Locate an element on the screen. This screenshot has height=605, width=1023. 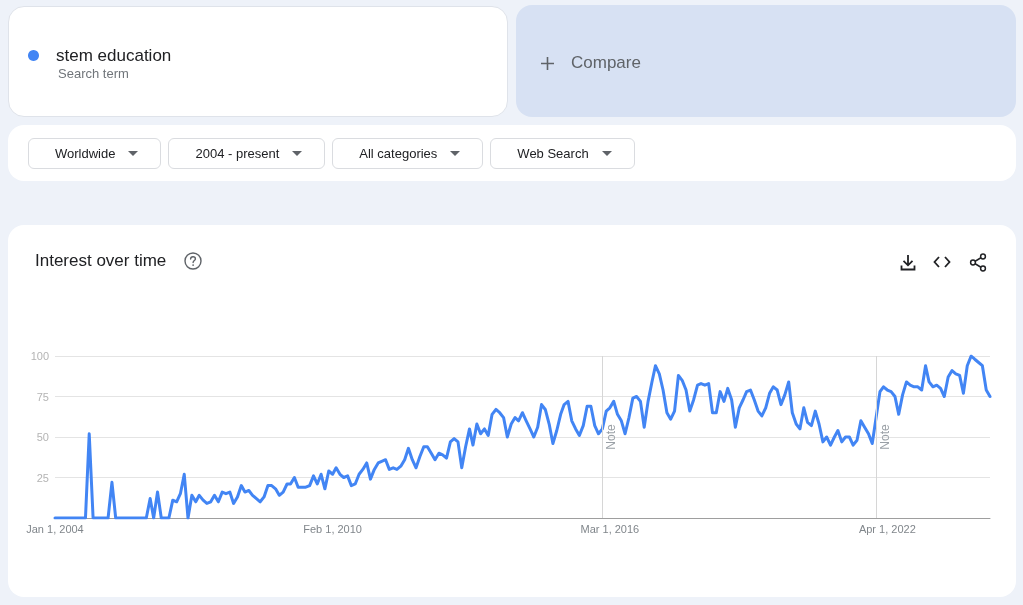
y-tick-label: 100 is located at coordinates (39, 356).